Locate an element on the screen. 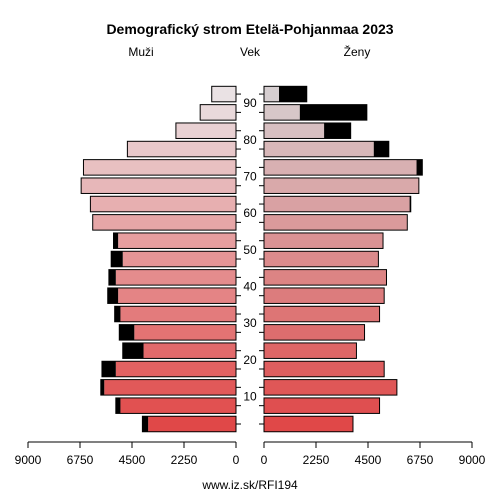  x-tick-label-right-4: 9000 is located at coordinates (472, 460).